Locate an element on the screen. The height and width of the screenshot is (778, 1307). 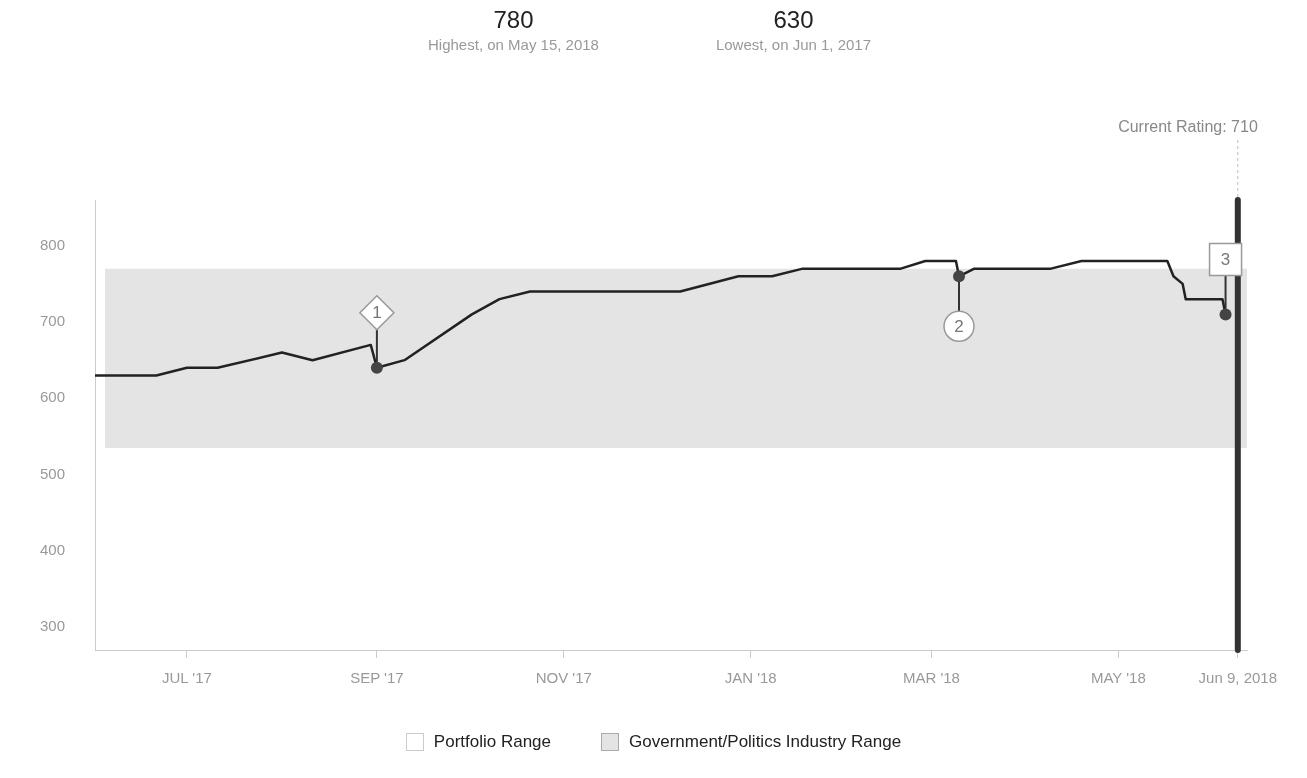
annotation: 1 is located at coordinates (377, 313).